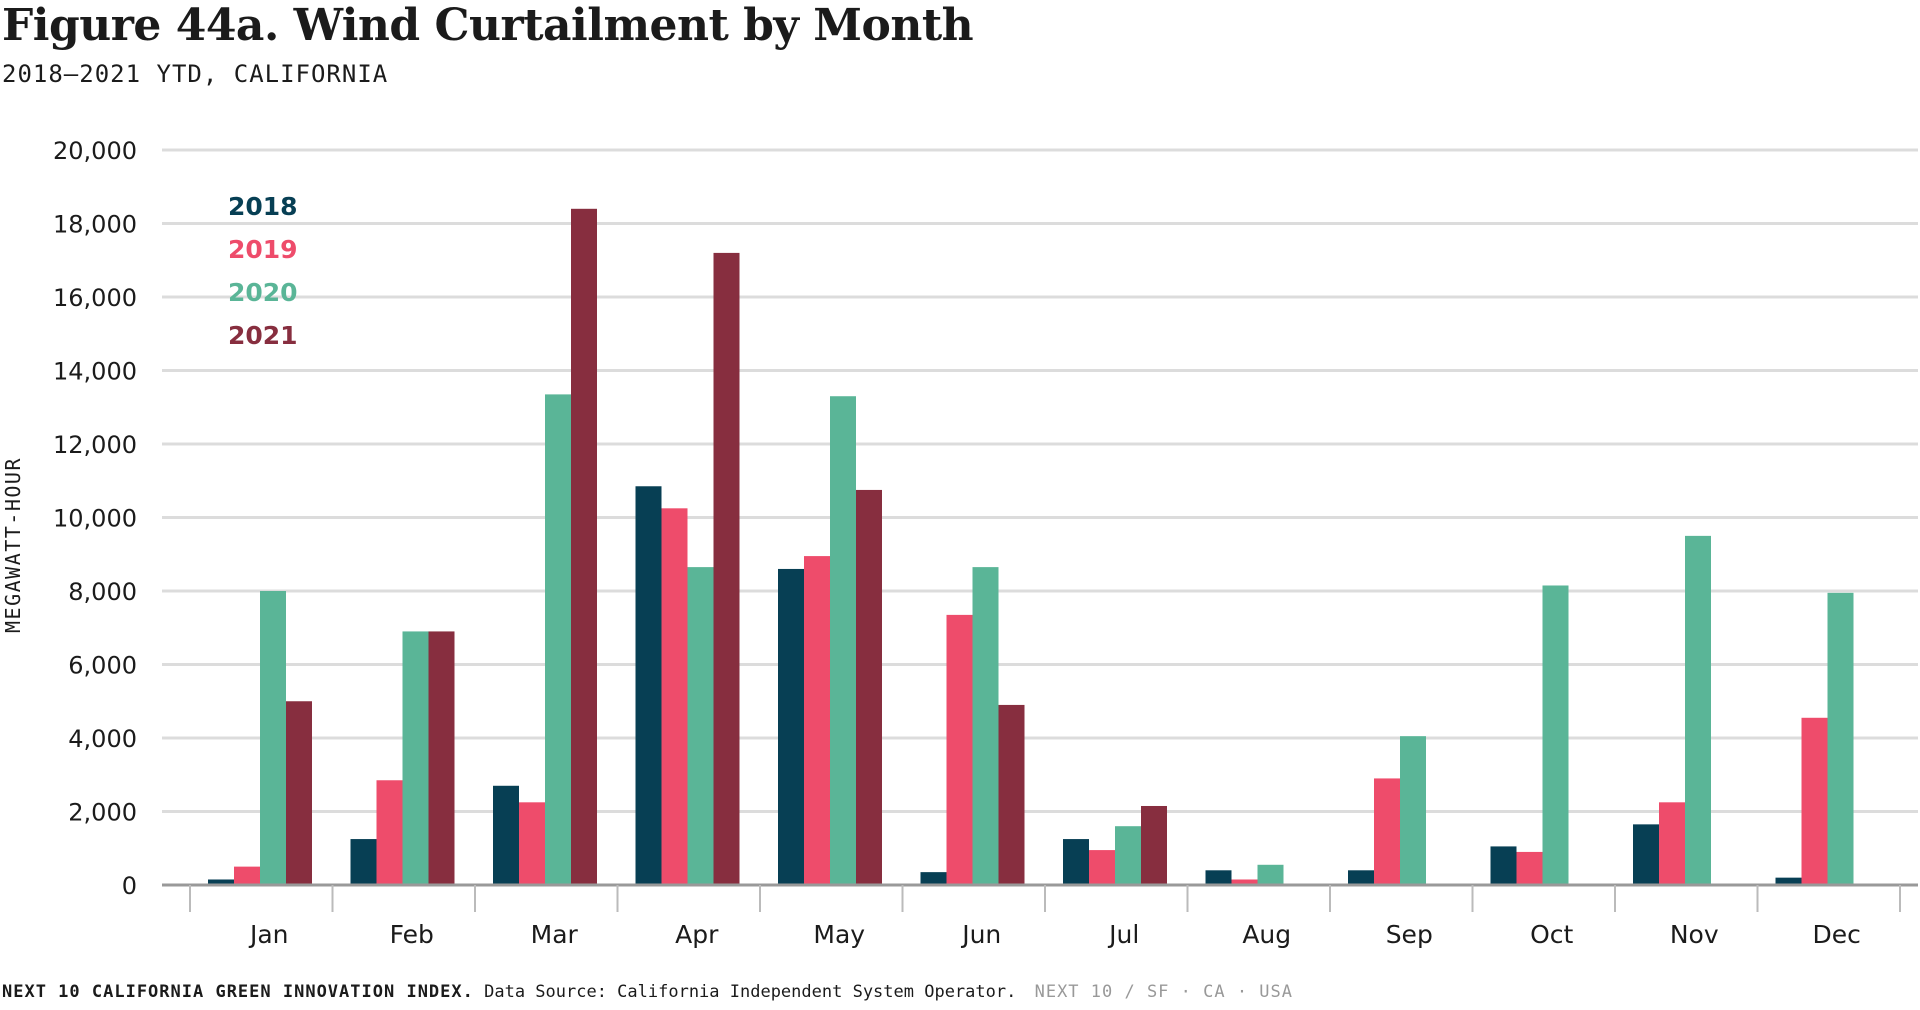  Describe the element at coordinates (1555, 735) in the screenshot. I see `bar-oct-2020` at that location.